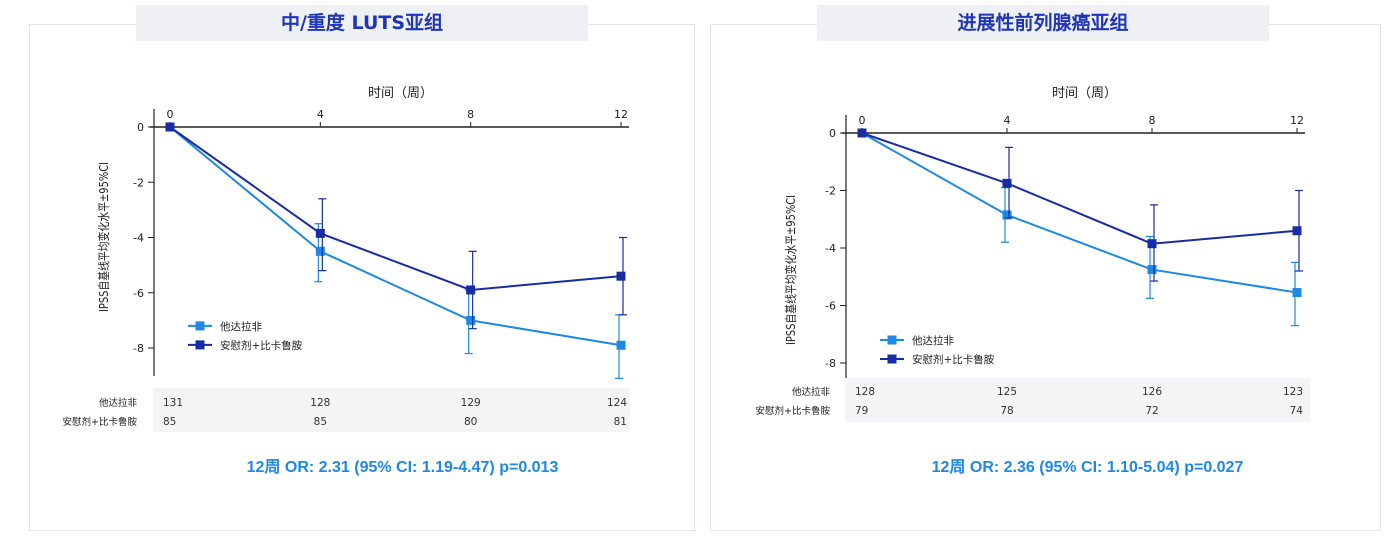 The height and width of the screenshot is (536, 1384). Describe the element at coordinates (1293, 392) in the screenshot. I see `at-risk-value: 123` at that location.